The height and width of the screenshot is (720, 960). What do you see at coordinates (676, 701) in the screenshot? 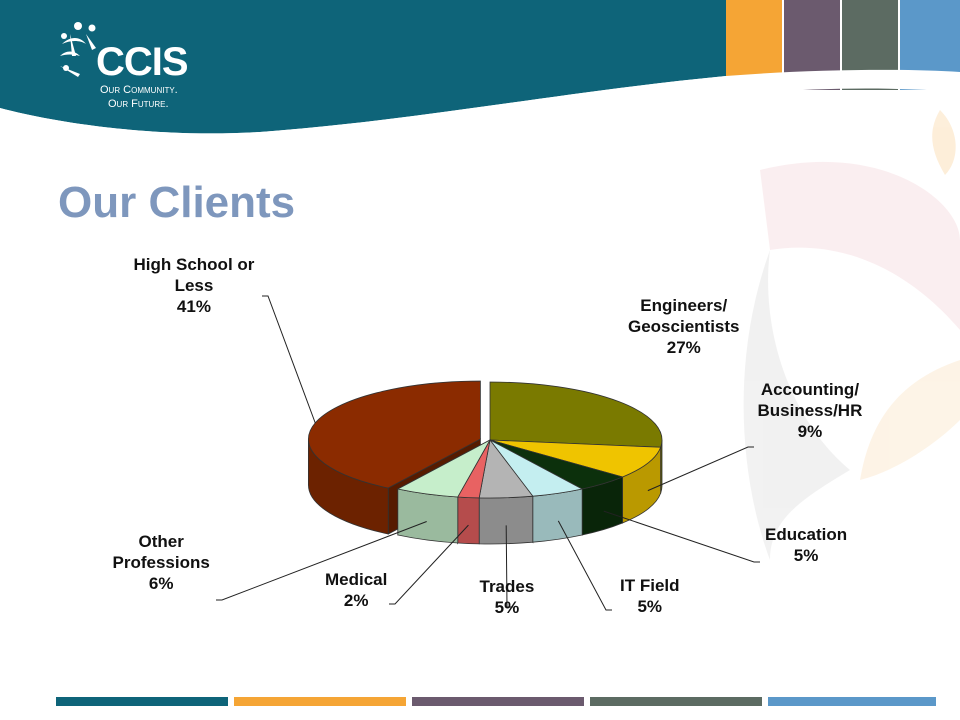
I see `footer-bar-gray` at bounding box center [676, 701].